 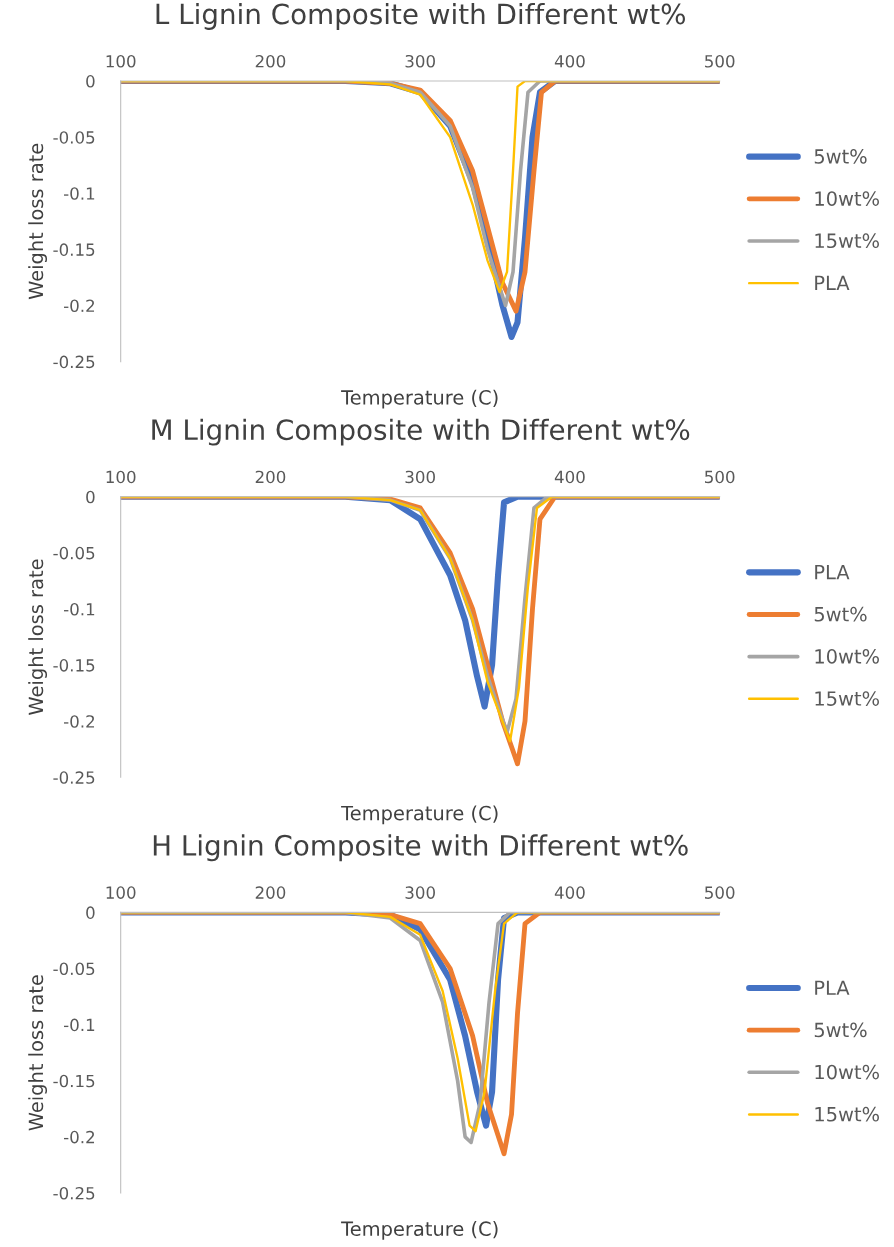 What do you see at coordinates (421, 432) in the screenshot?
I see `chart-title: M Lignin Composite with Different wt%` at bounding box center [421, 432].